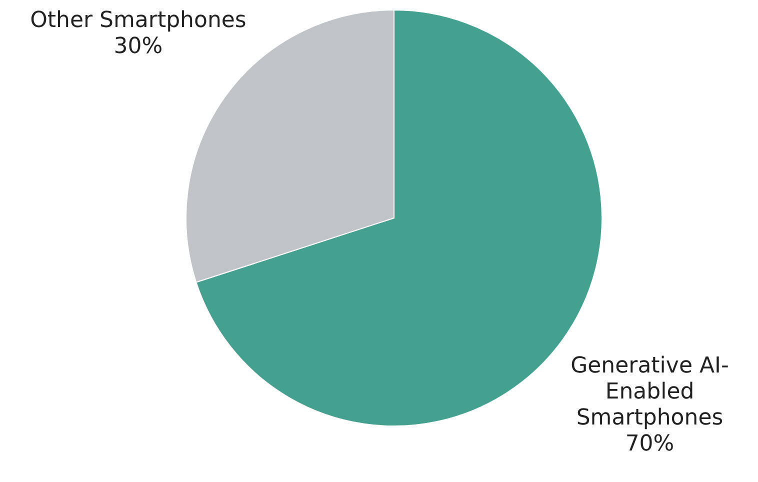 The width and height of the screenshot is (758, 482). I want to click on slice-label: Other Smartphones, so click(138, 20).